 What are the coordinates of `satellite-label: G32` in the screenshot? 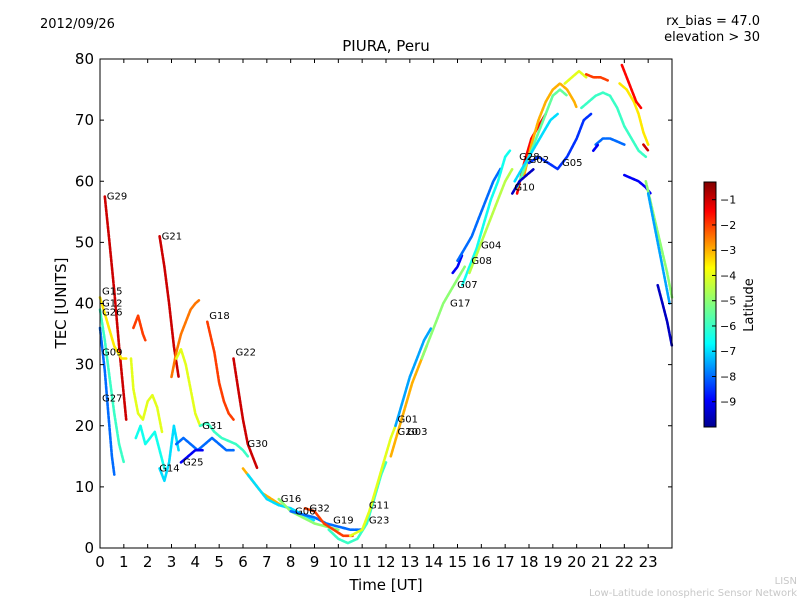 It's located at (319, 508).